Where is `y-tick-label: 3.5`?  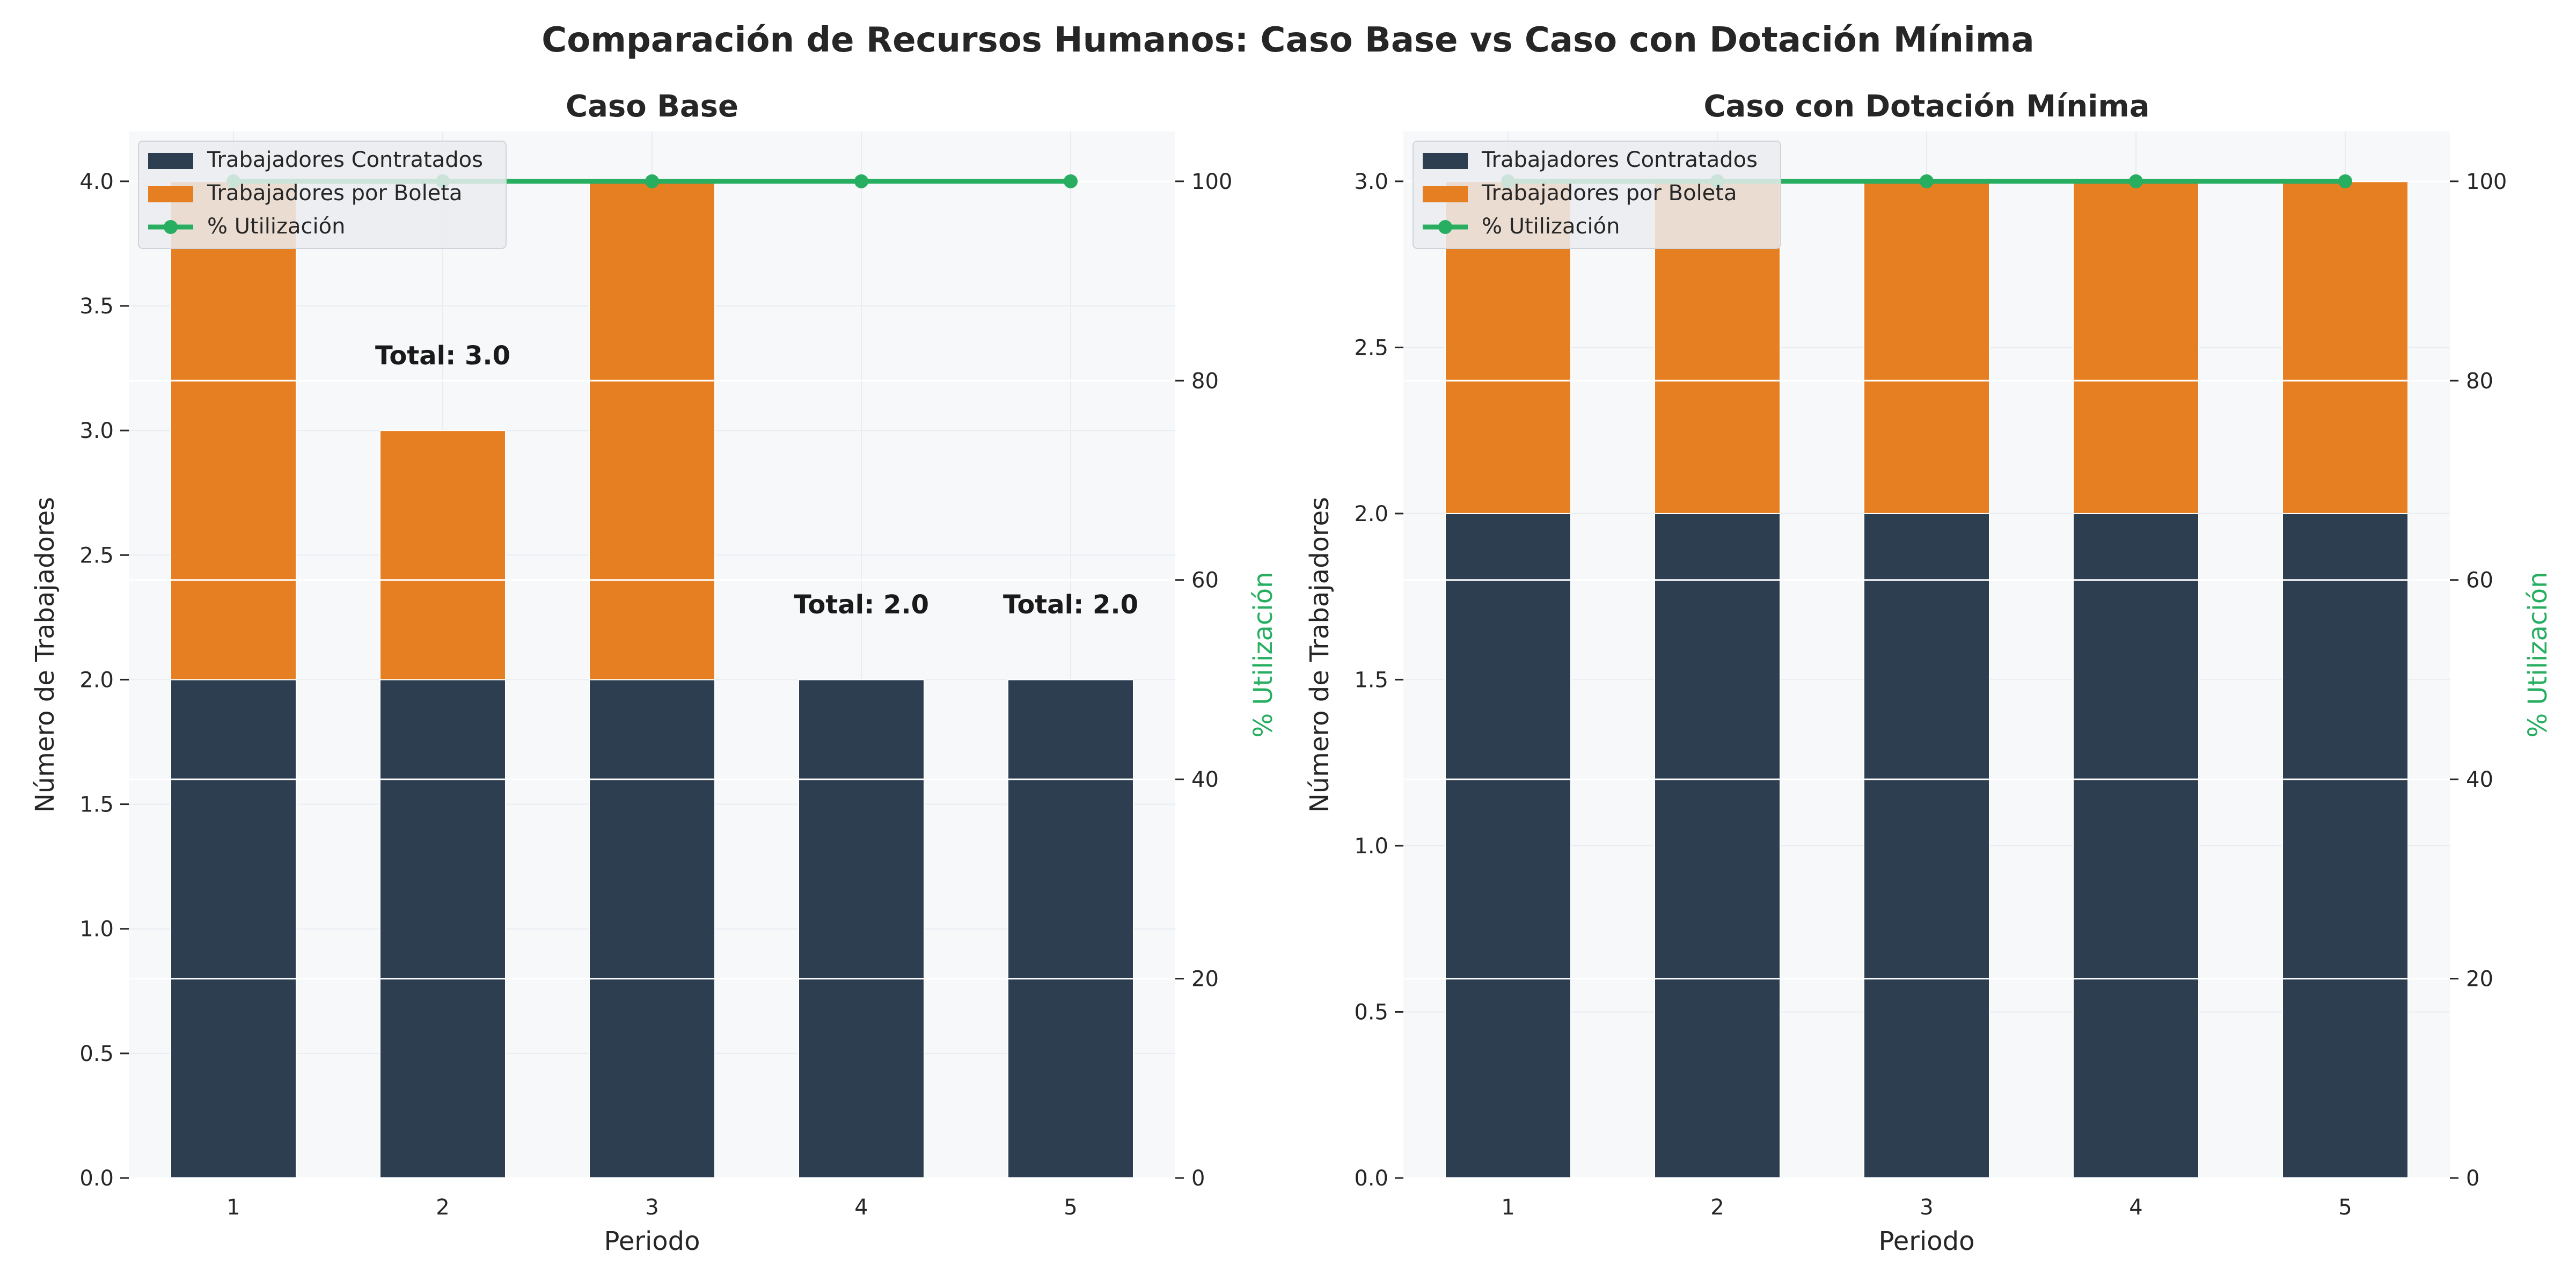
y-tick-label: 3.5 is located at coordinates (96, 306).